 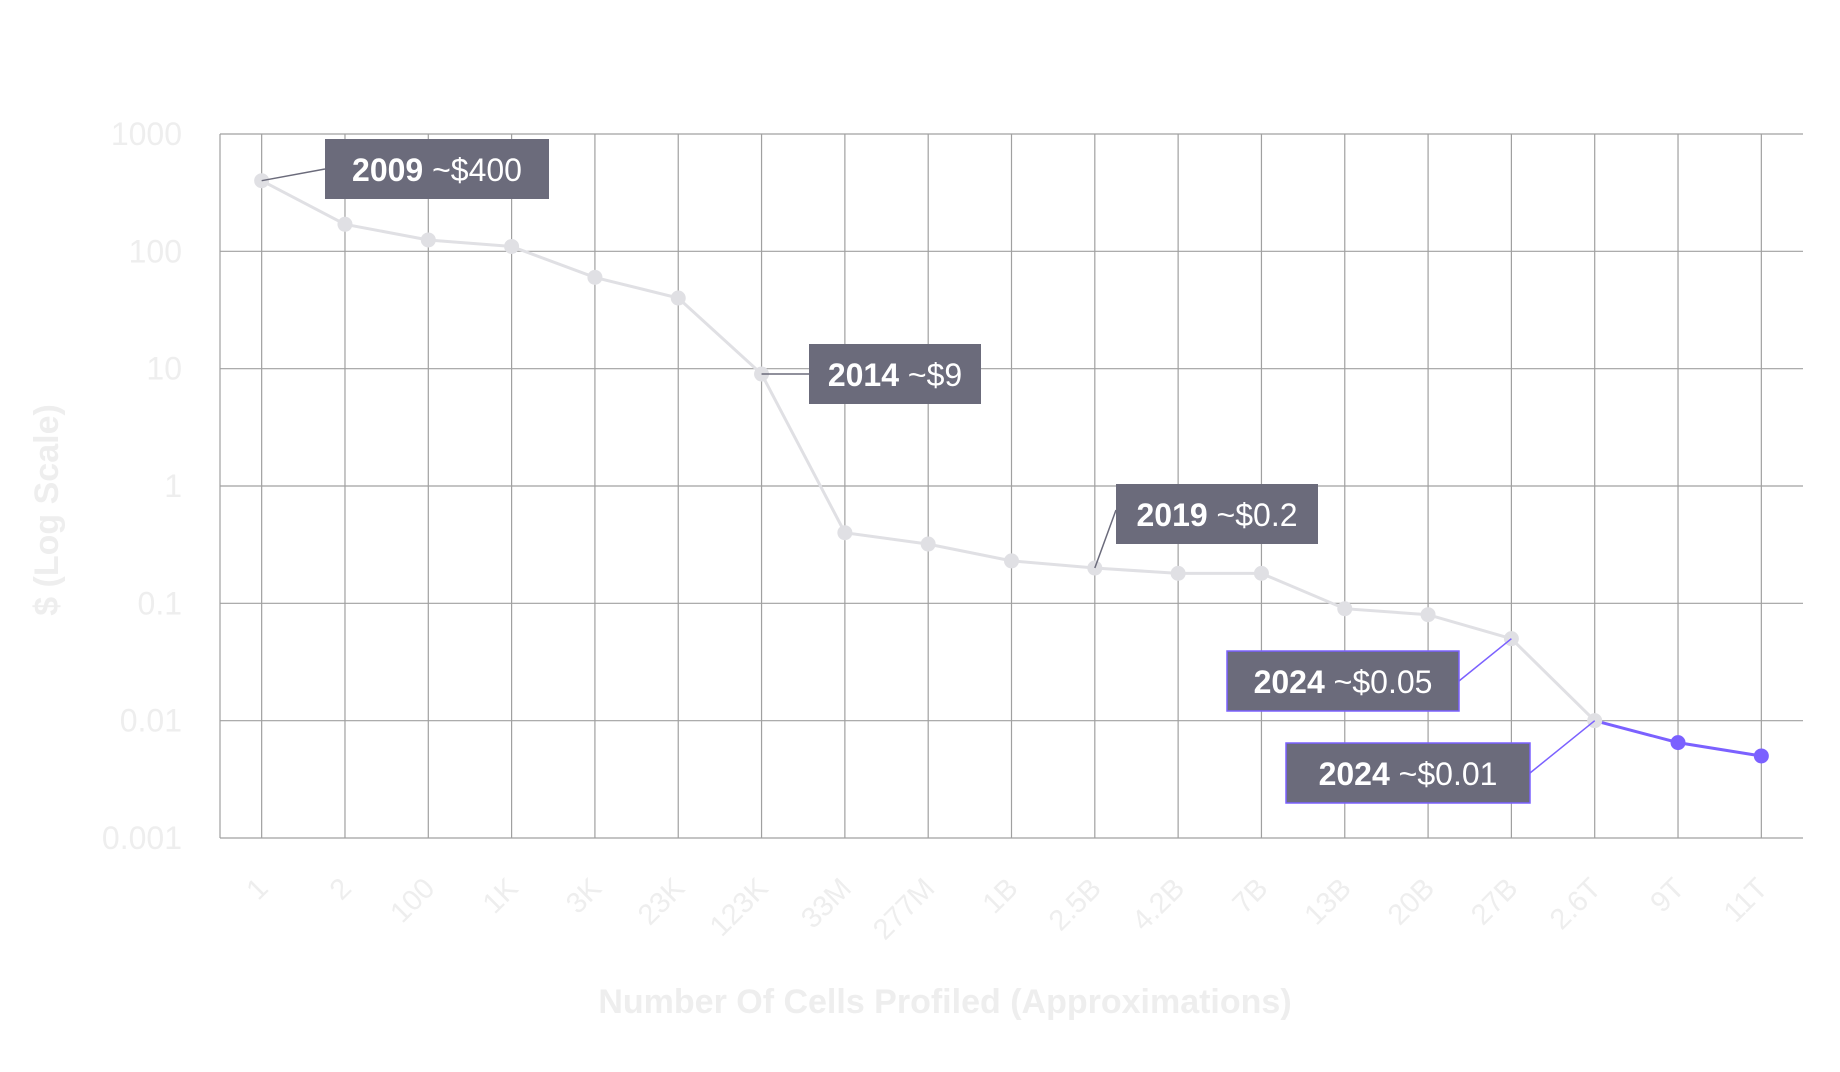 What do you see at coordinates (155, 251) in the screenshot?
I see `y-tick-label: 100` at bounding box center [155, 251].